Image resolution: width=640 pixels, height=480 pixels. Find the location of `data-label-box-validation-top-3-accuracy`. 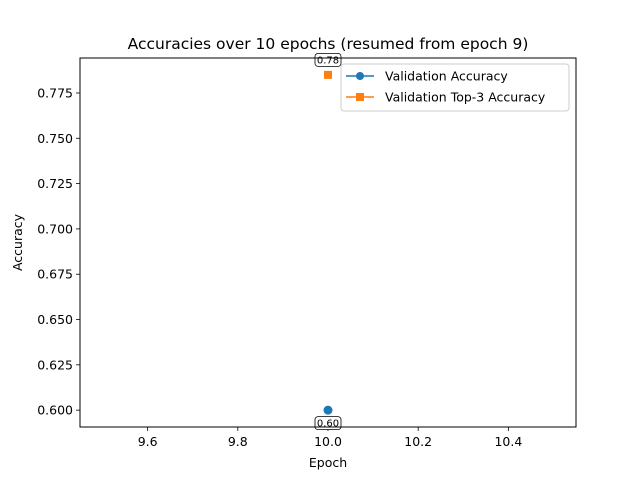

data-label-box-validation-top-3-accuracy is located at coordinates (328, 59).